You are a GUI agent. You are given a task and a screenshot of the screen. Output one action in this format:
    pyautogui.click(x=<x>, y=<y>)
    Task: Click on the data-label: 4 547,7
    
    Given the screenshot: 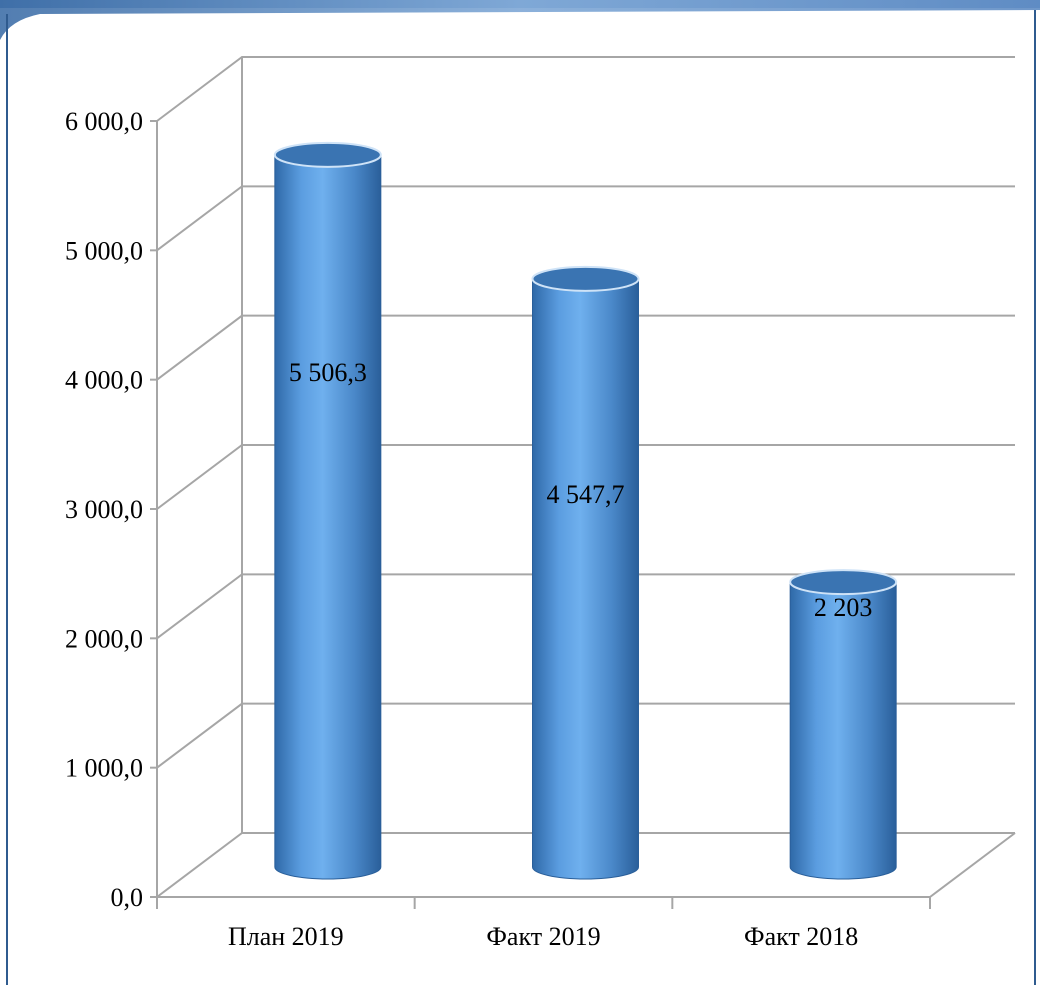 What is the action you would take?
    pyautogui.click(x=586, y=494)
    